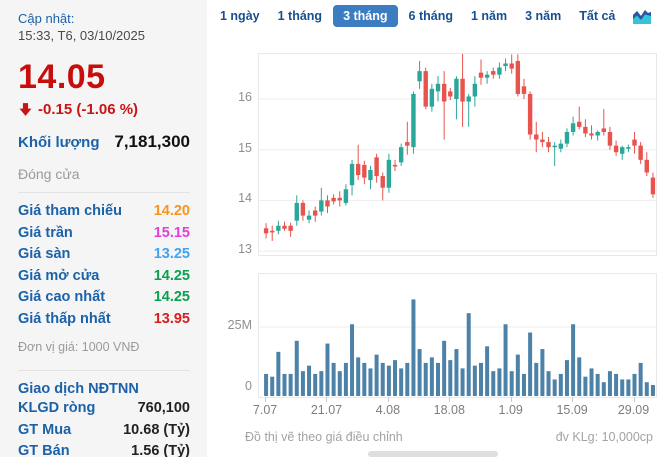 Image resolution: width=657 pixels, height=457 pixels. I want to click on last-price: 14.05, so click(62, 77).